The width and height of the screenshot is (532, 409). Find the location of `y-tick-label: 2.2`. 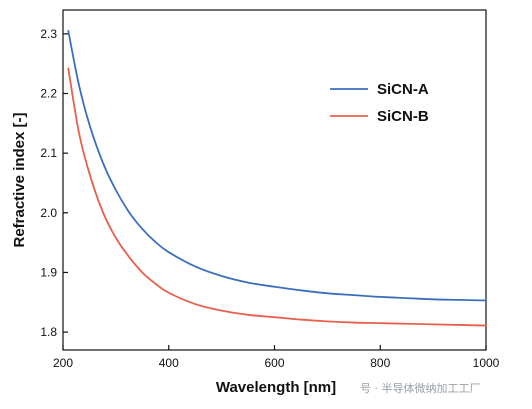

y-tick-label: 2.2 is located at coordinates (48, 94).